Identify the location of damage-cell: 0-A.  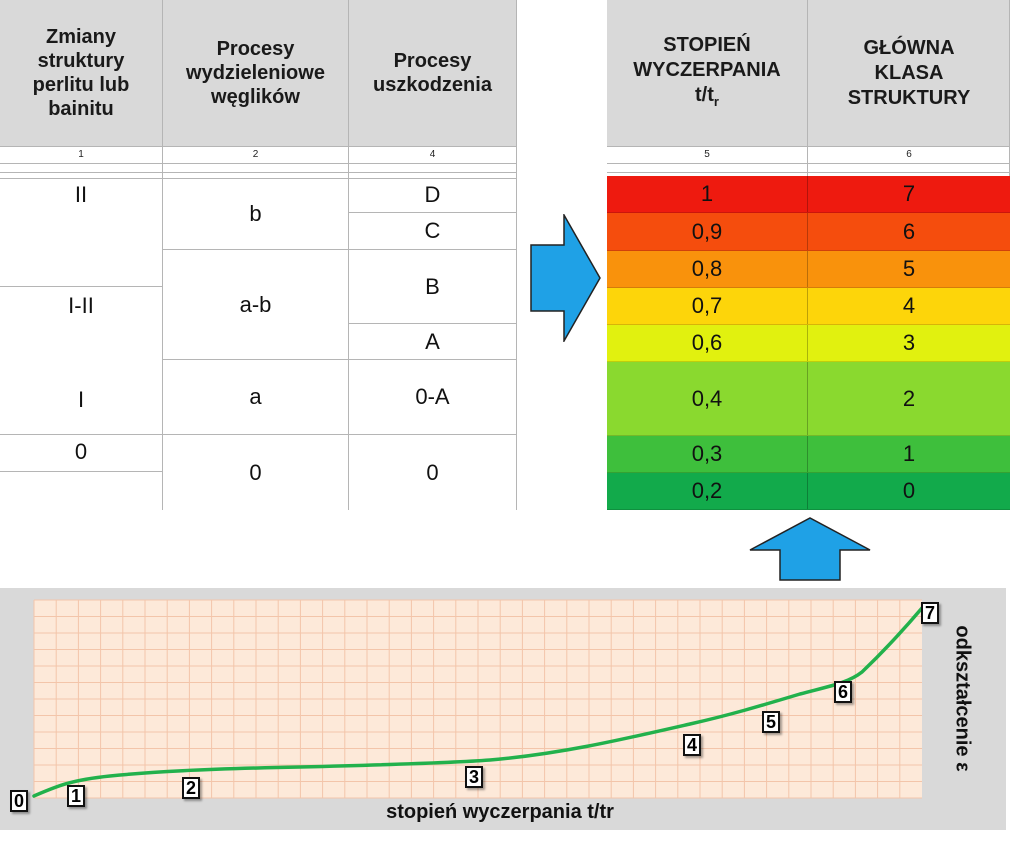
(432, 396).